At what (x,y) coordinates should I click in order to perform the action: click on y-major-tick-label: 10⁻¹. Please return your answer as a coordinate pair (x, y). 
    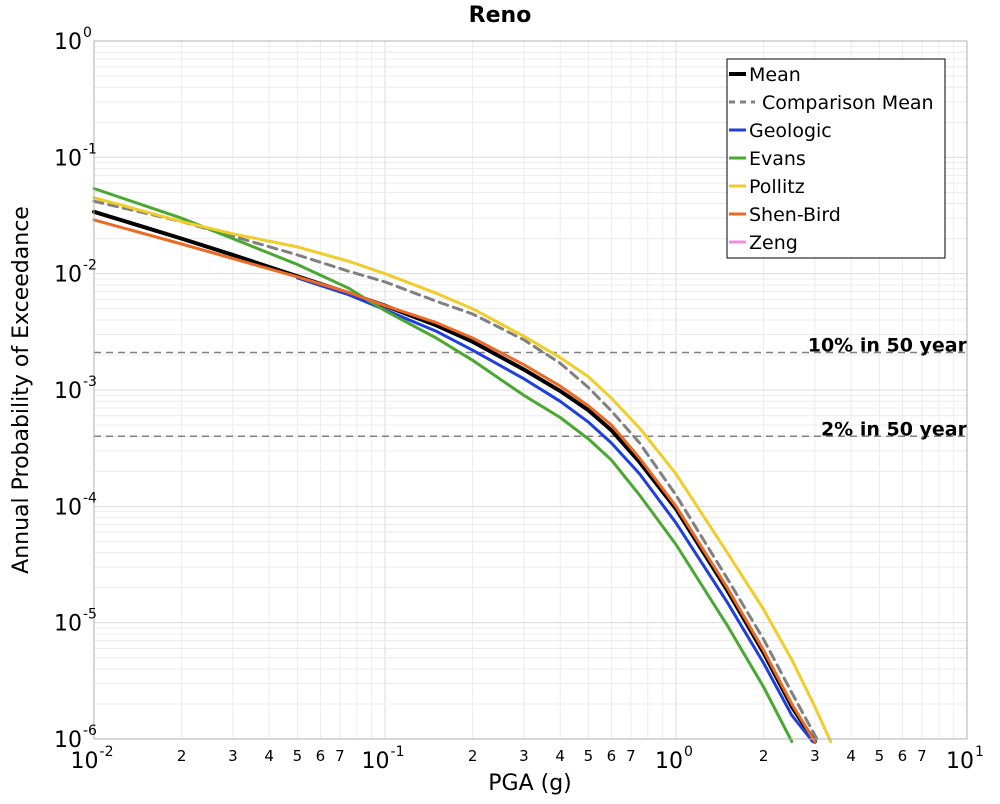
    Looking at the image, I should click on (75, 156).